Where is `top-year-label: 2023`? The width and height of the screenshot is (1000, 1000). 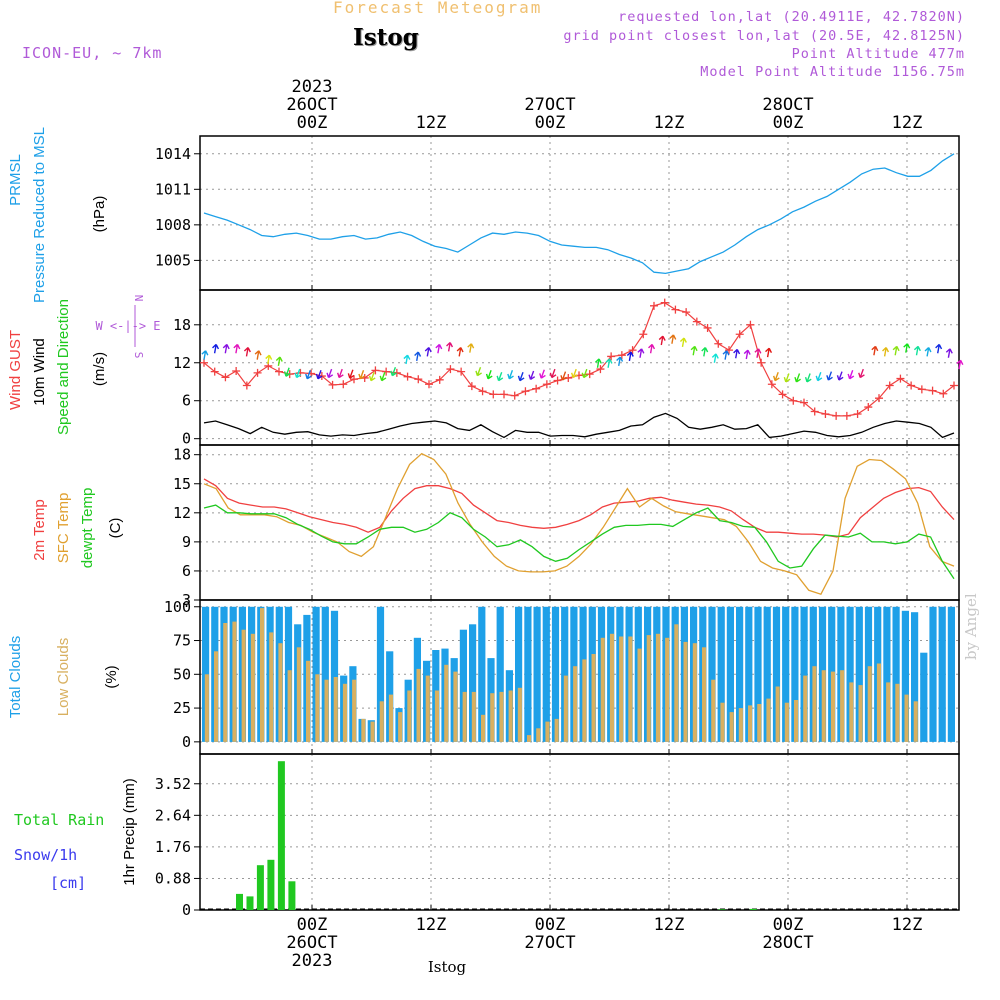
top-year-label: 2023 is located at coordinates (312, 87).